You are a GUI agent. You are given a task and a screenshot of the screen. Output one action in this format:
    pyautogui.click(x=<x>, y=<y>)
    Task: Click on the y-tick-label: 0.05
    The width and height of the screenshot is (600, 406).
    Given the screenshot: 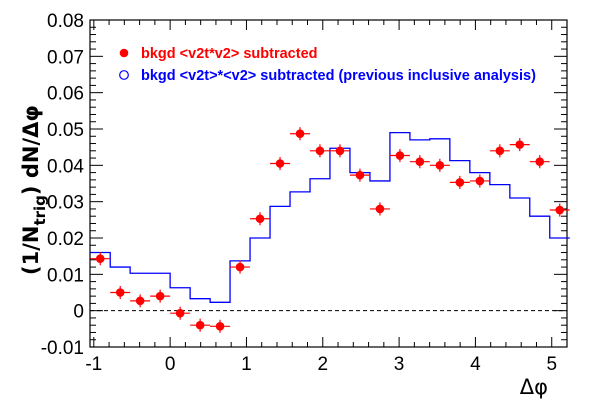 What is the action you would take?
    pyautogui.click(x=65, y=130)
    